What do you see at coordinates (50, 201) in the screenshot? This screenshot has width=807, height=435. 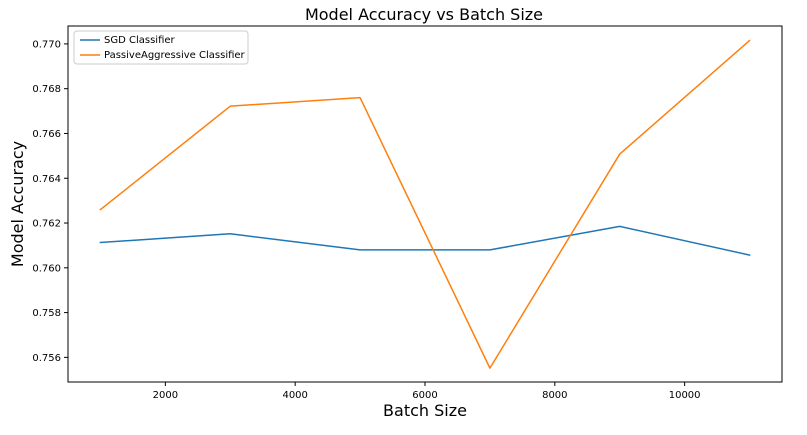 I see `y-axis-ticks: 0.756 0.758 0.760 0.762 0.764 0.766 0.768 0.770` at bounding box center [50, 201].